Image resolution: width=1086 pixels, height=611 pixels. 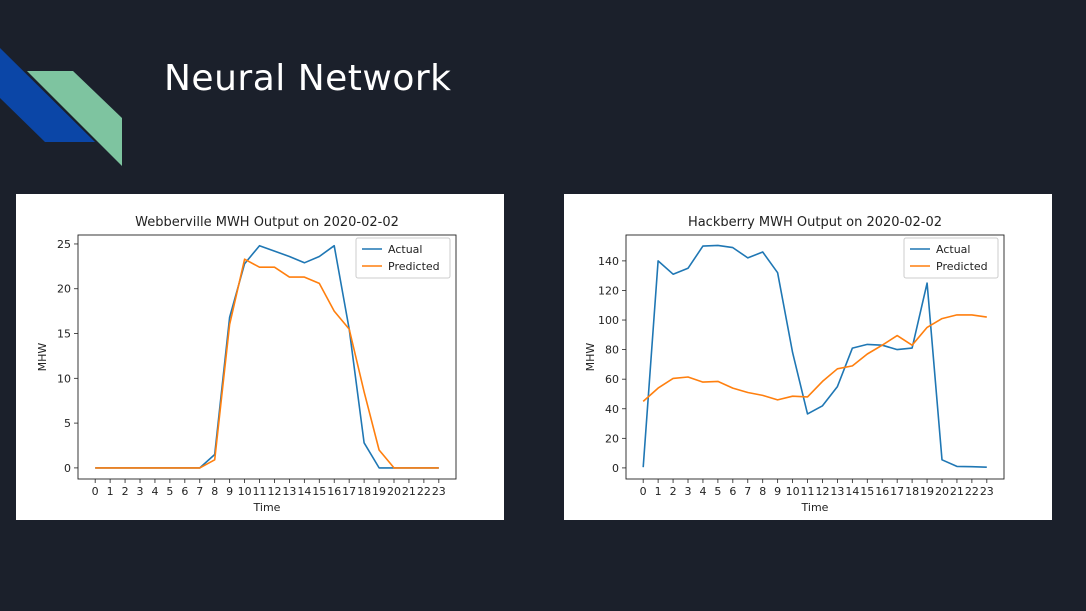 What do you see at coordinates (608, 290) in the screenshot?
I see `y-tick-label: 120` at bounding box center [608, 290].